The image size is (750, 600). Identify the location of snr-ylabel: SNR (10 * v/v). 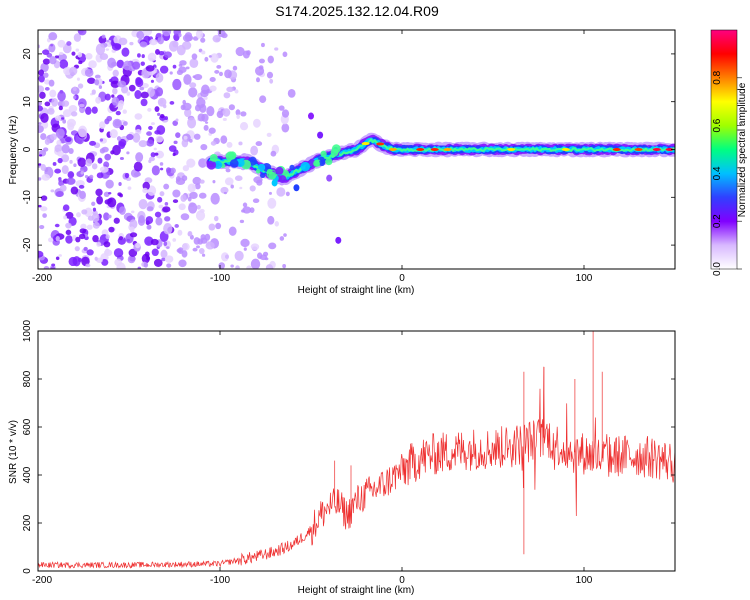
(13, 452).